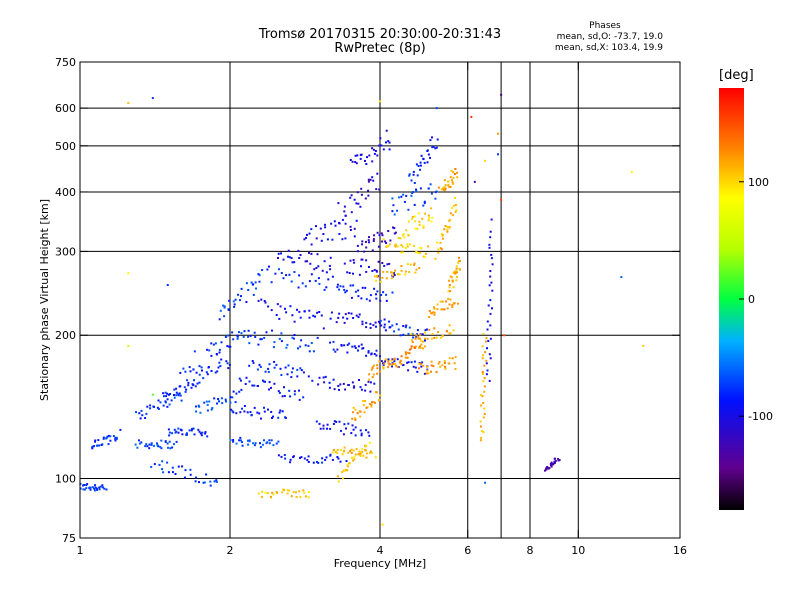 This screenshot has width=800, height=600. Describe the element at coordinates (65, 192) in the screenshot. I see `y-tick-label: 400` at that location.